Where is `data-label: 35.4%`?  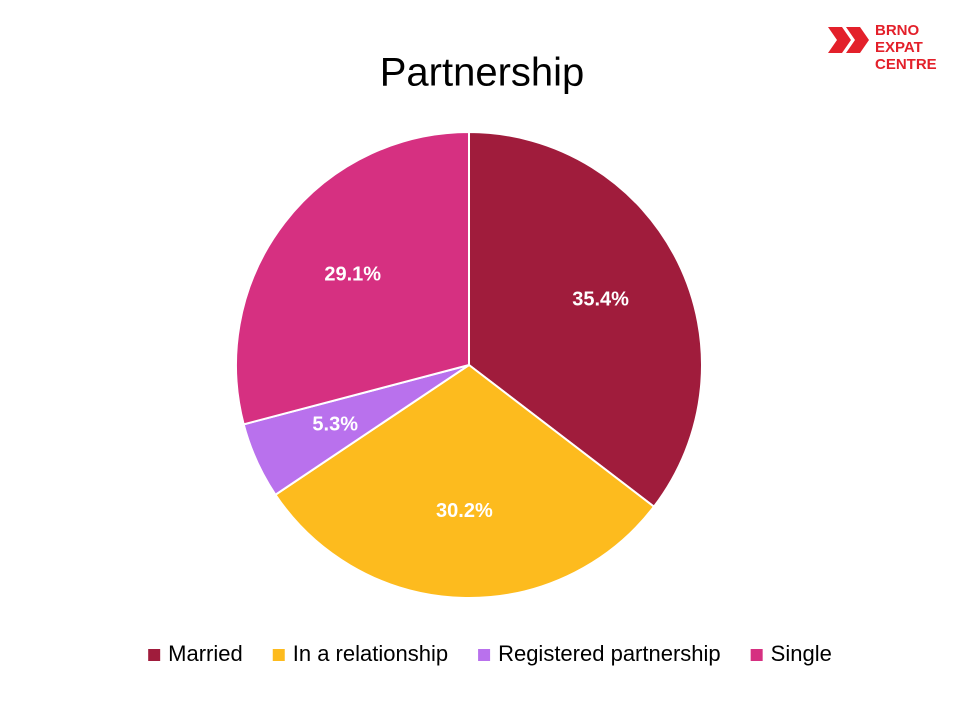
data-label: 35.4% is located at coordinates (600, 299).